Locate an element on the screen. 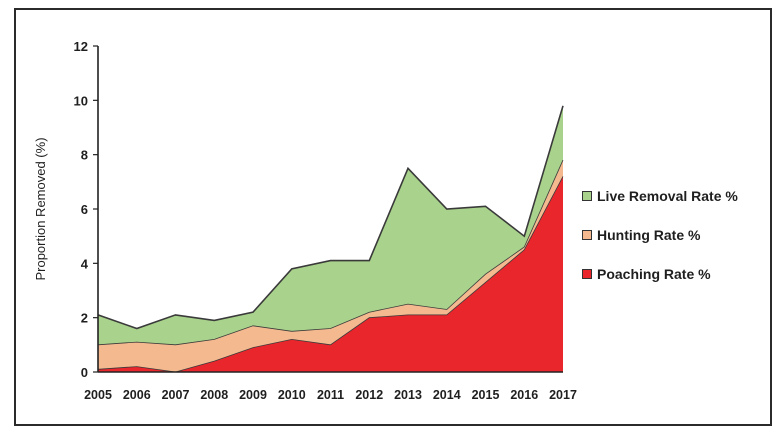 The width and height of the screenshot is (778, 434). legend-label-live-removal: Live Removal Rate % is located at coordinates (667, 195).